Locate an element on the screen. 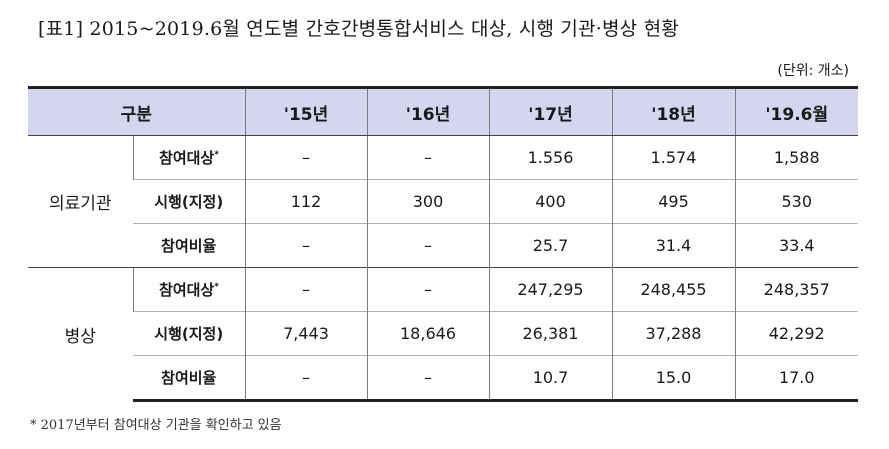 This screenshot has width=889, height=449. table-row: 참여비율 – – 25.7 31.4 33.4 is located at coordinates (443, 245).